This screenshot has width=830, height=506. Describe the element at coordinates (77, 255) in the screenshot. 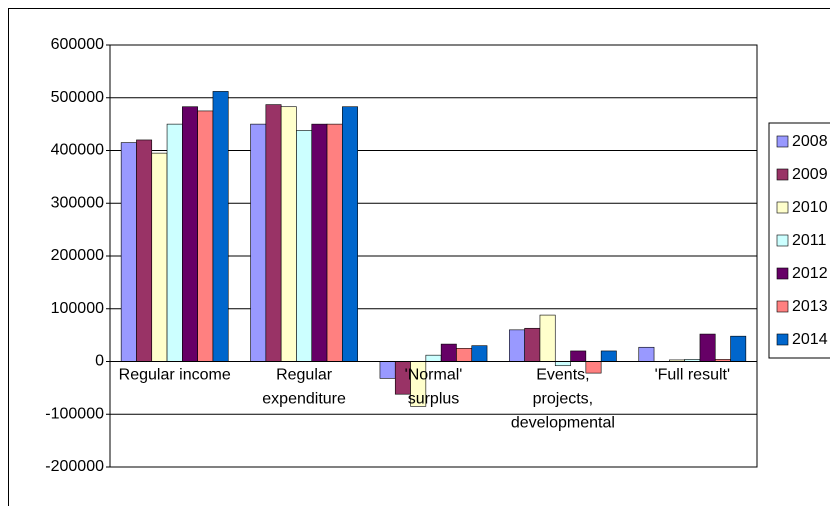

I see `y-tick-label: 200000` at that location.